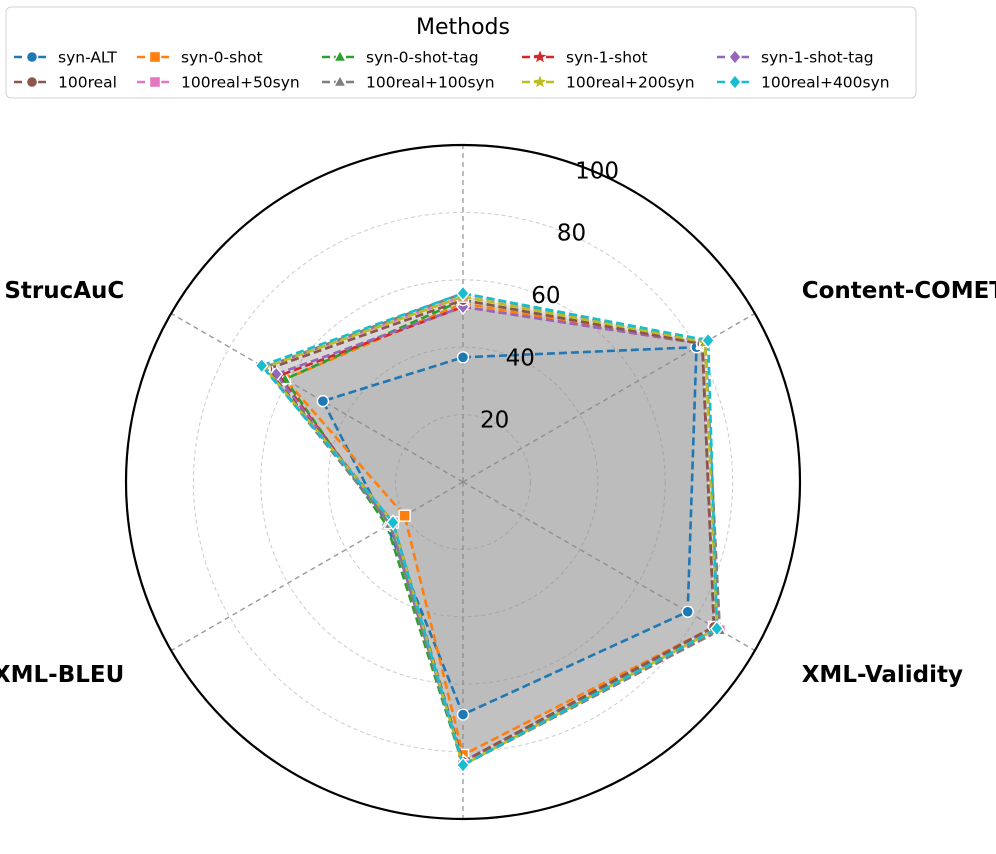 The height and width of the screenshot is (854, 996). What do you see at coordinates (540, 81) in the screenshot?
I see `legend-marker-100real-200syn` at bounding box center [540, 81].